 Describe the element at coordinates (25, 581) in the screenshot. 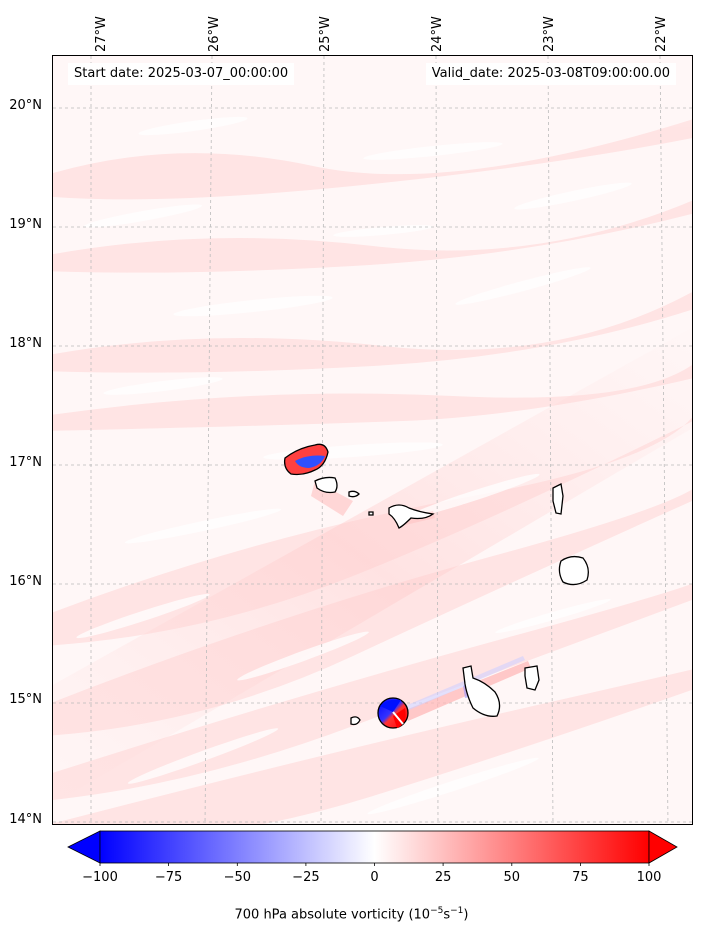

I see `lat-label-16n: 16°N` at that location.